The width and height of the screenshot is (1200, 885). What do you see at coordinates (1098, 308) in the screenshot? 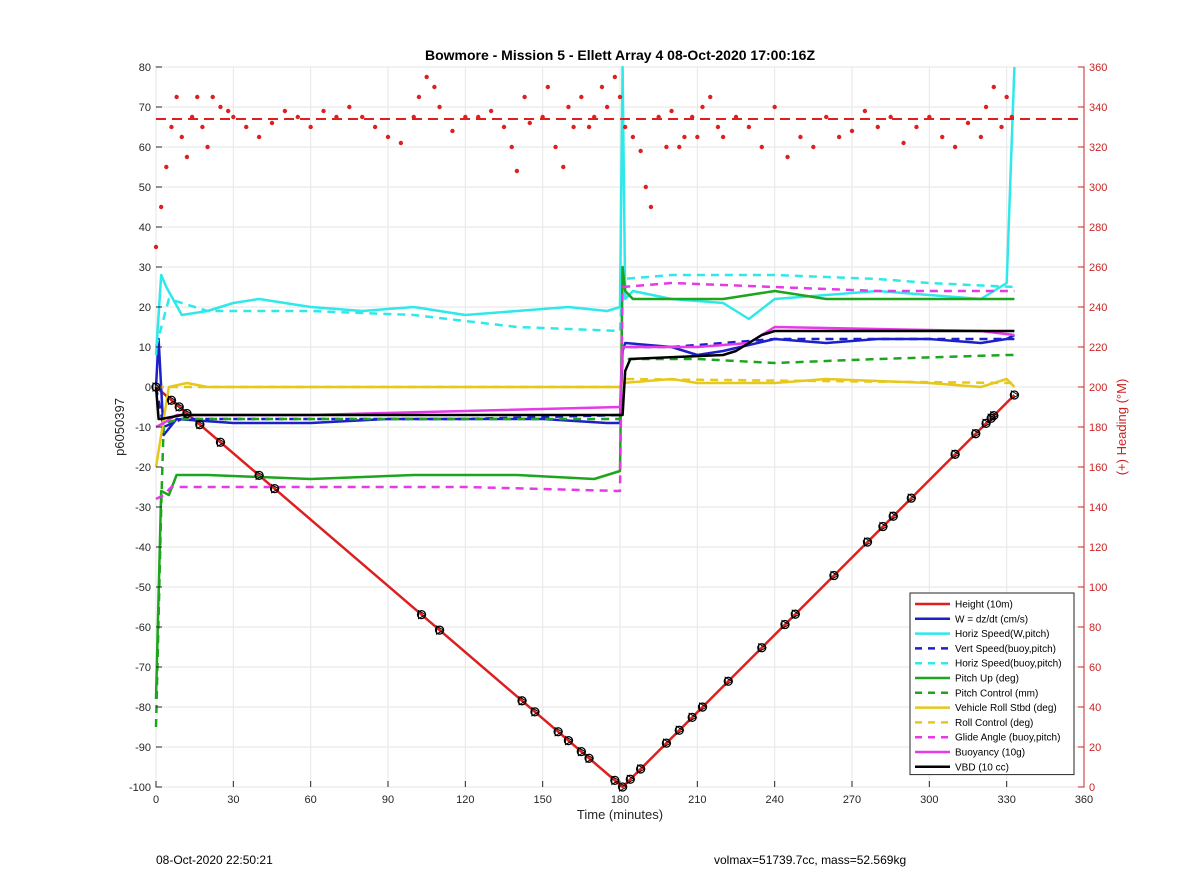
I see `y2-tick-label: 240` at bounding box center [1098, 308].